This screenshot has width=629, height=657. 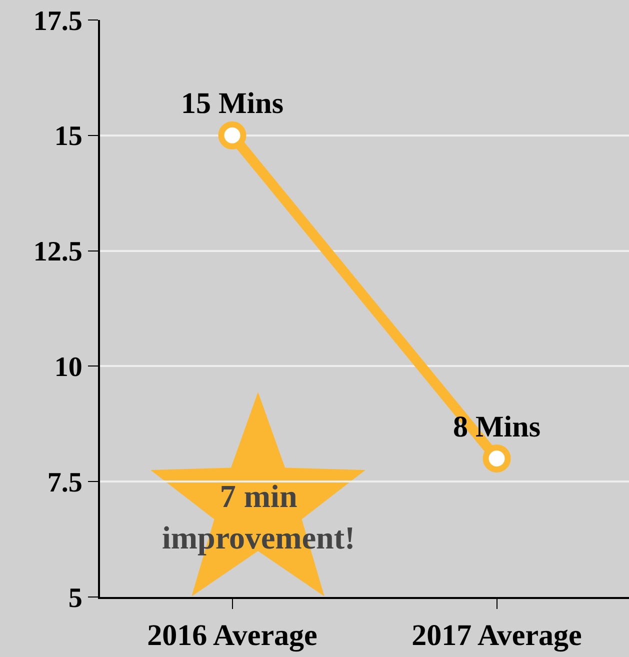 What do you see at coordinates (496, 427) in the screenshot?
I see `data-label: 8 Mins` at bounding box center [496, 427].